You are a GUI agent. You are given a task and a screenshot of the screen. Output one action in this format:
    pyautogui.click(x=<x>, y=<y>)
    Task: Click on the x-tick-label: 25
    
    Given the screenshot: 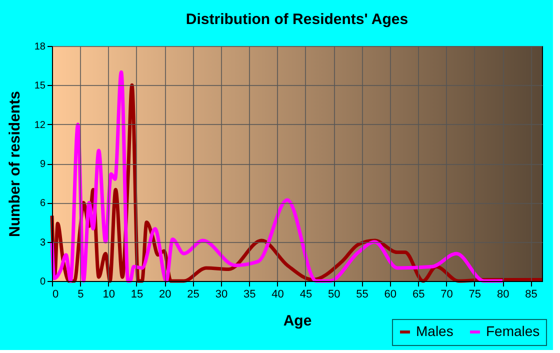 What is the action you would take?
    pyautogui.click(x=193, y=294)
    